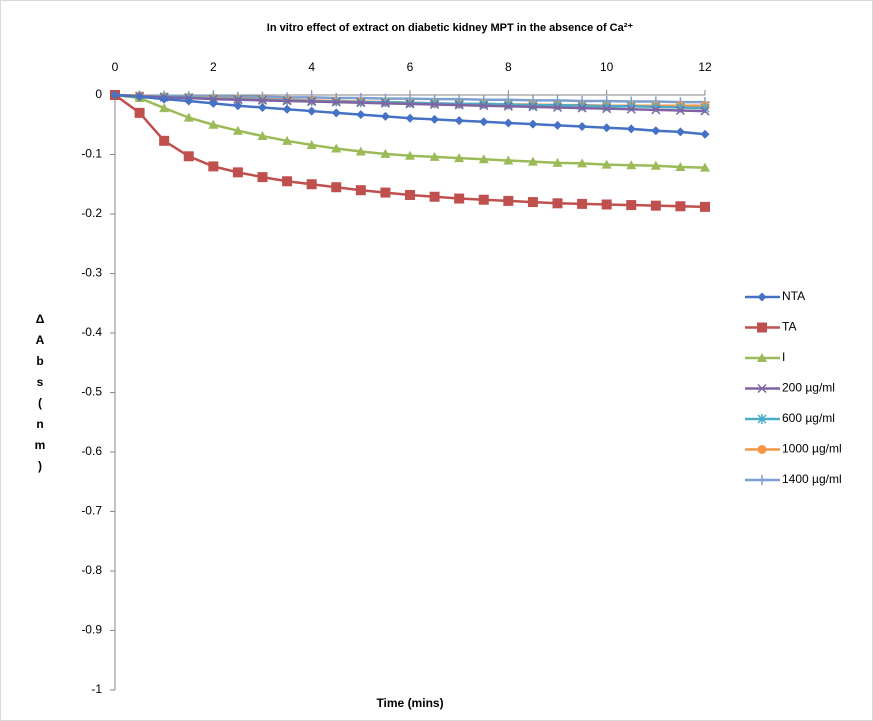 Image resolution: width=873 pixels, height=721 pixels. What do you see at coordinates (91, 630) in the screenshot?
I see `y-tick-label: -0.9` at bounding box center [91, 630].